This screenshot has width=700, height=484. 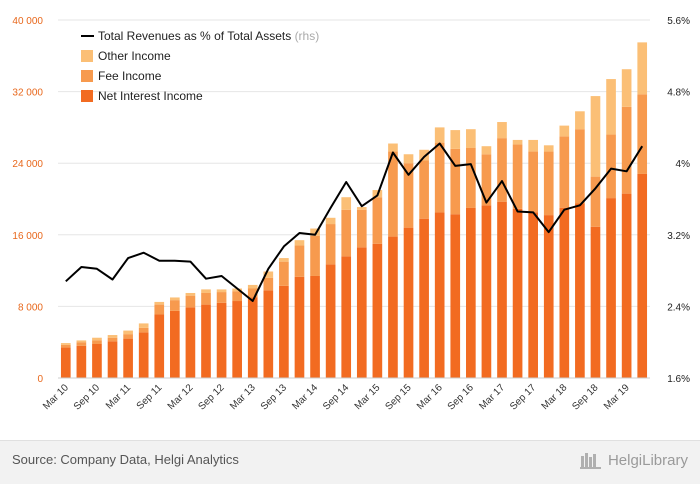 What do you see at coordinates (305, 397) in the screenshot?
I see `x-tick-label: Mar 14` at bounding box center [305, 397].